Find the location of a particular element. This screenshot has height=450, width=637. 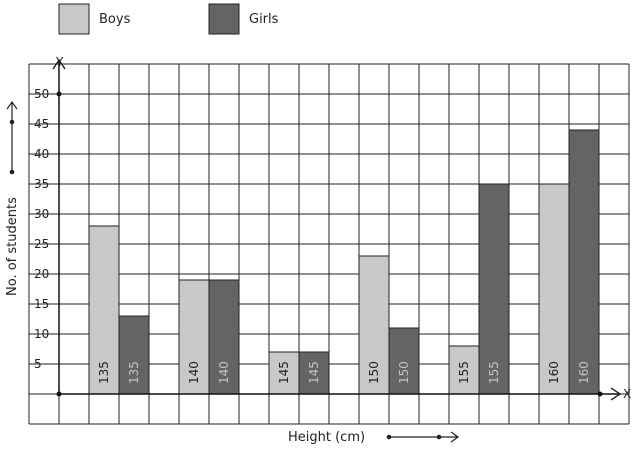

y-axis-label: No. of students is located at coordinates (12, 246).